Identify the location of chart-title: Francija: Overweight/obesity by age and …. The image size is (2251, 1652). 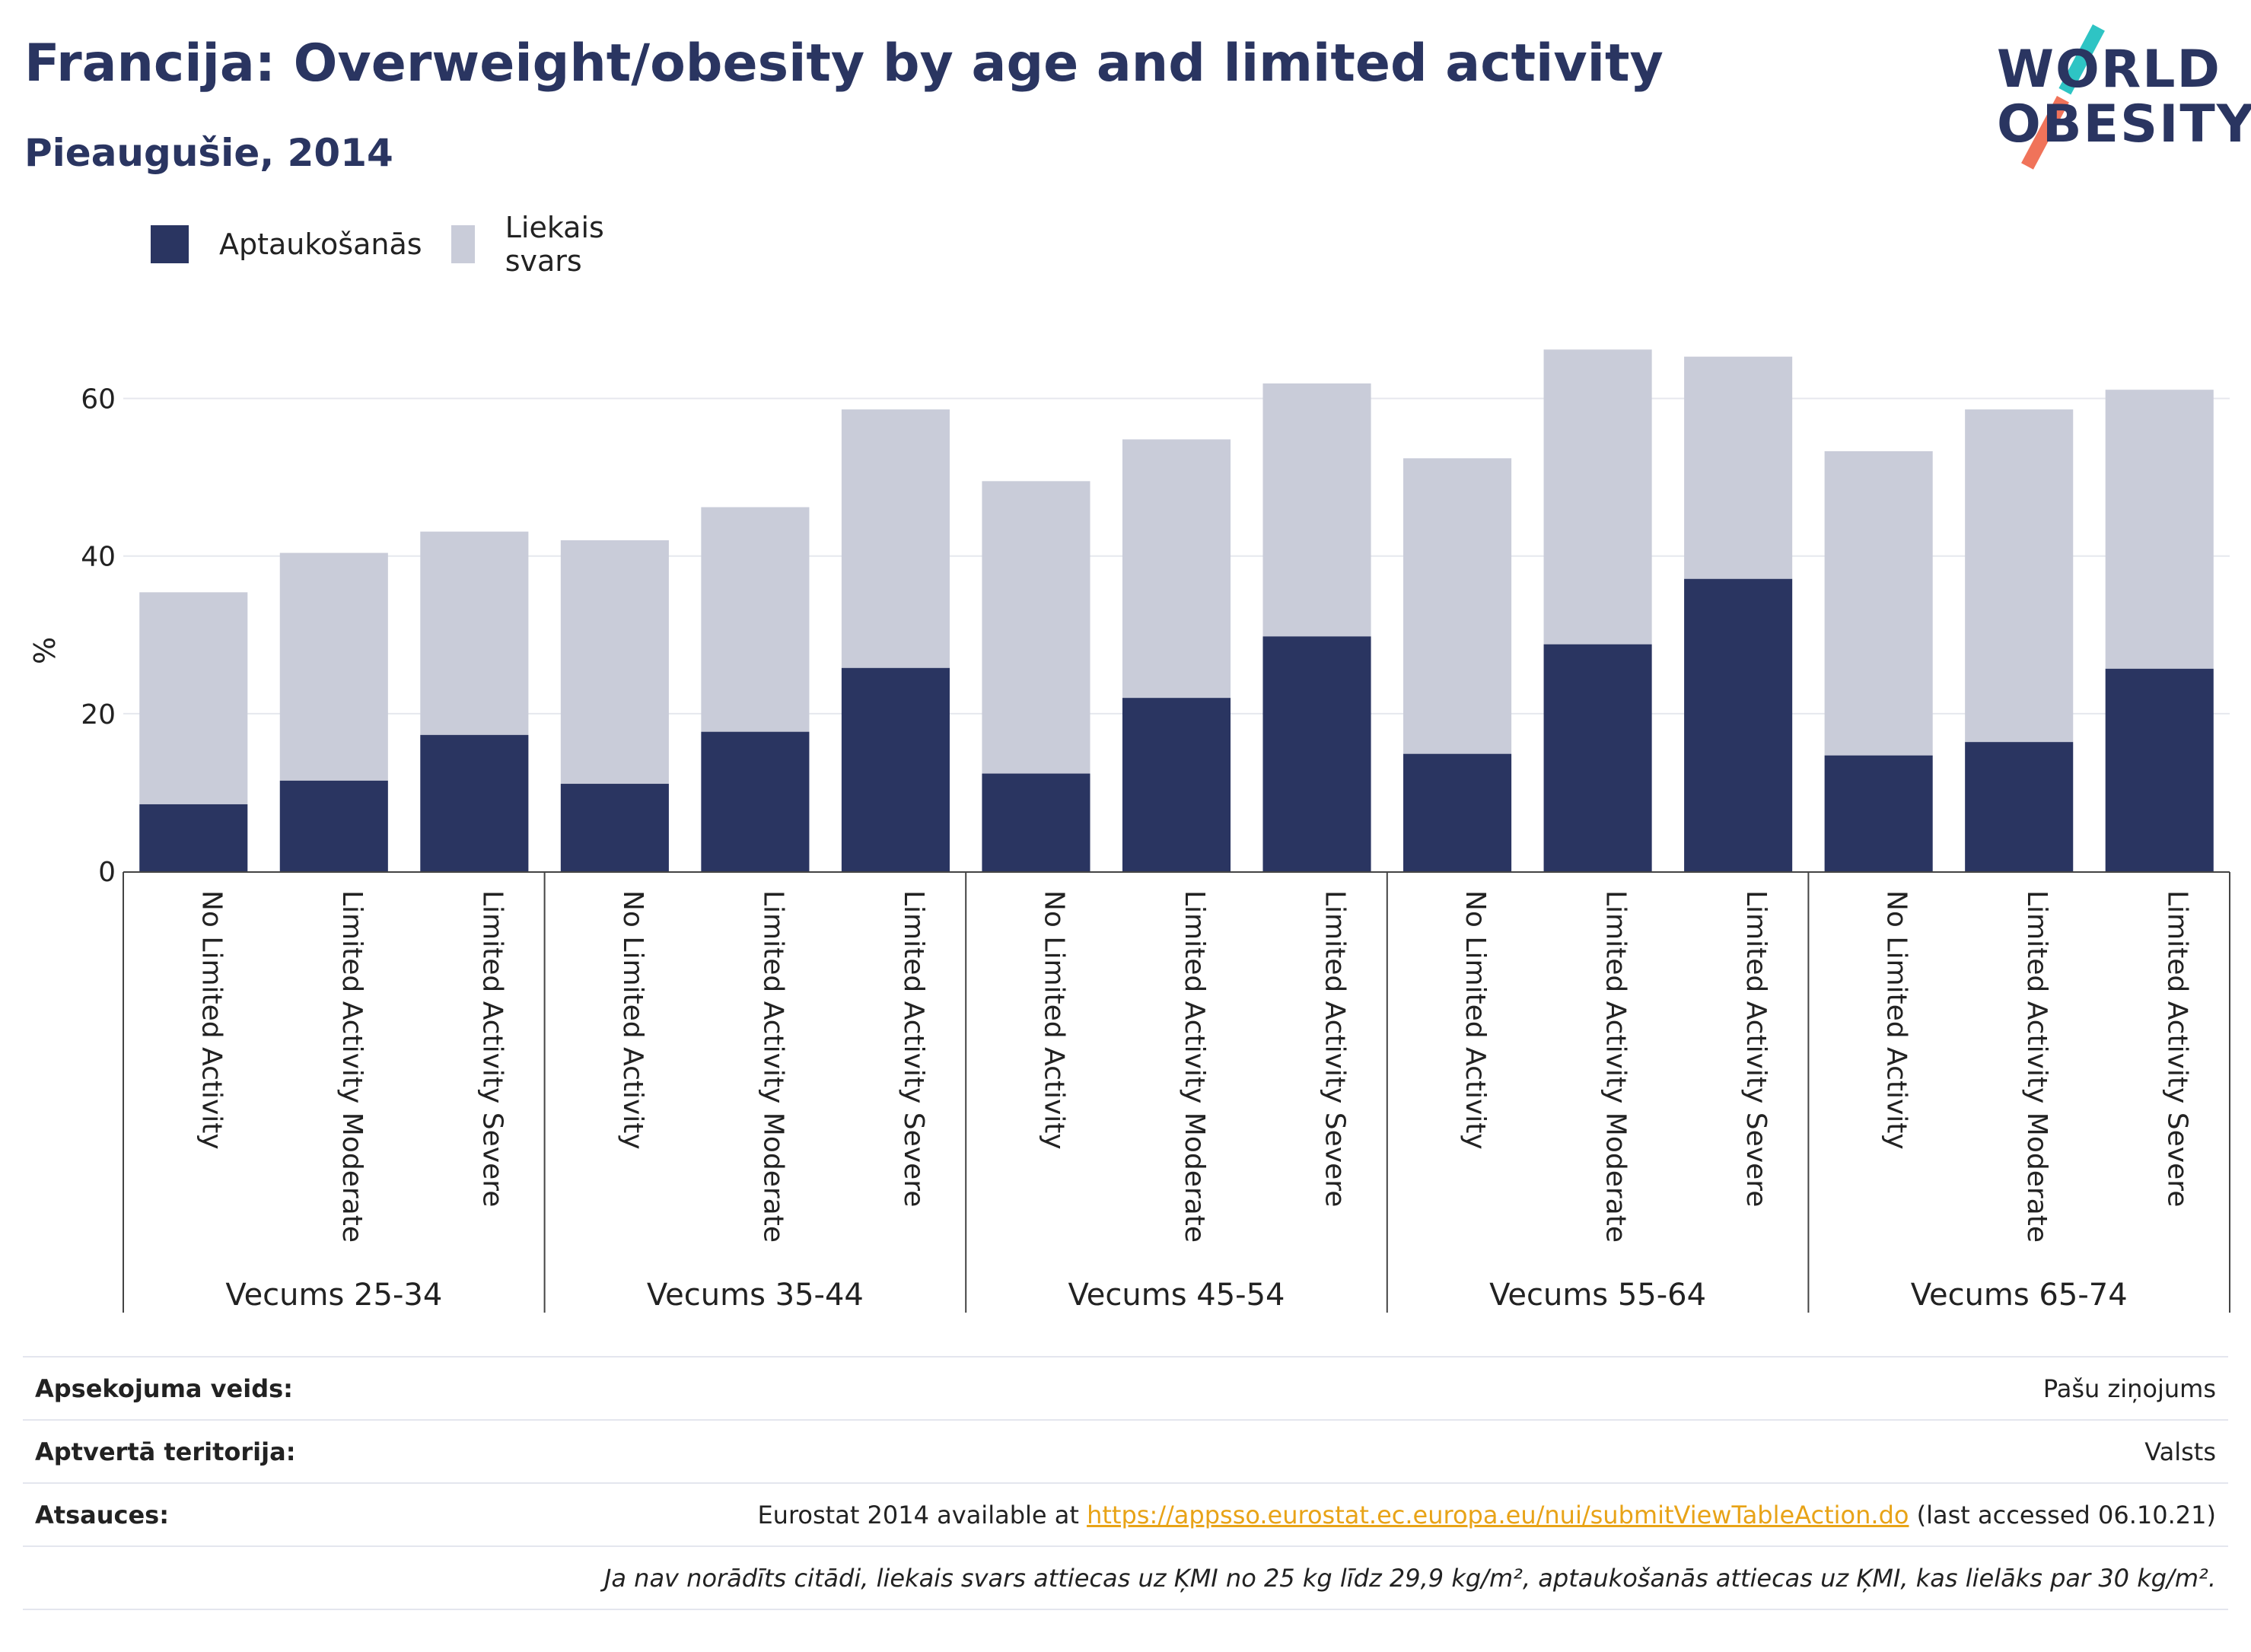
(844, 63).